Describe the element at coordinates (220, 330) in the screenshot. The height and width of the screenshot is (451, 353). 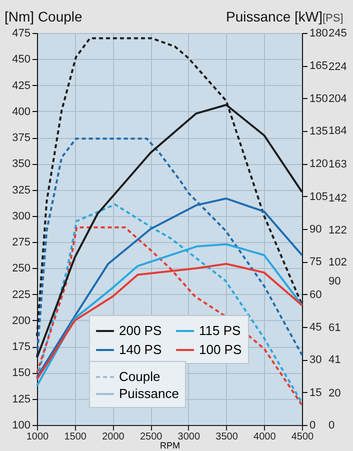
I see `legend-label: 115 PS` at that location.